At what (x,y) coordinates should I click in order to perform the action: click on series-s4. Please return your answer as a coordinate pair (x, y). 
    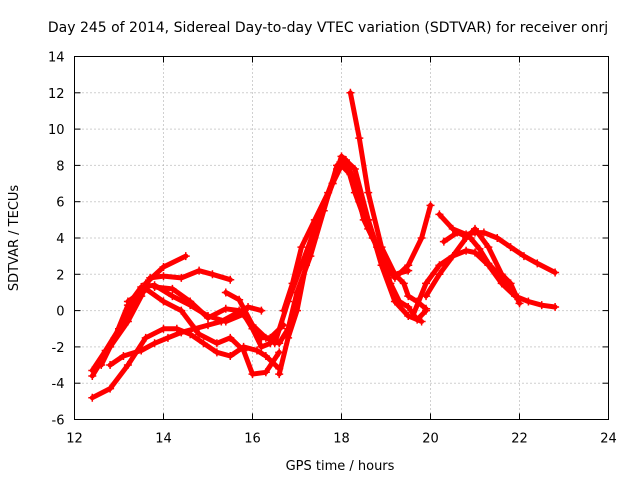
    Looking at the image, I should click on (186, 363).